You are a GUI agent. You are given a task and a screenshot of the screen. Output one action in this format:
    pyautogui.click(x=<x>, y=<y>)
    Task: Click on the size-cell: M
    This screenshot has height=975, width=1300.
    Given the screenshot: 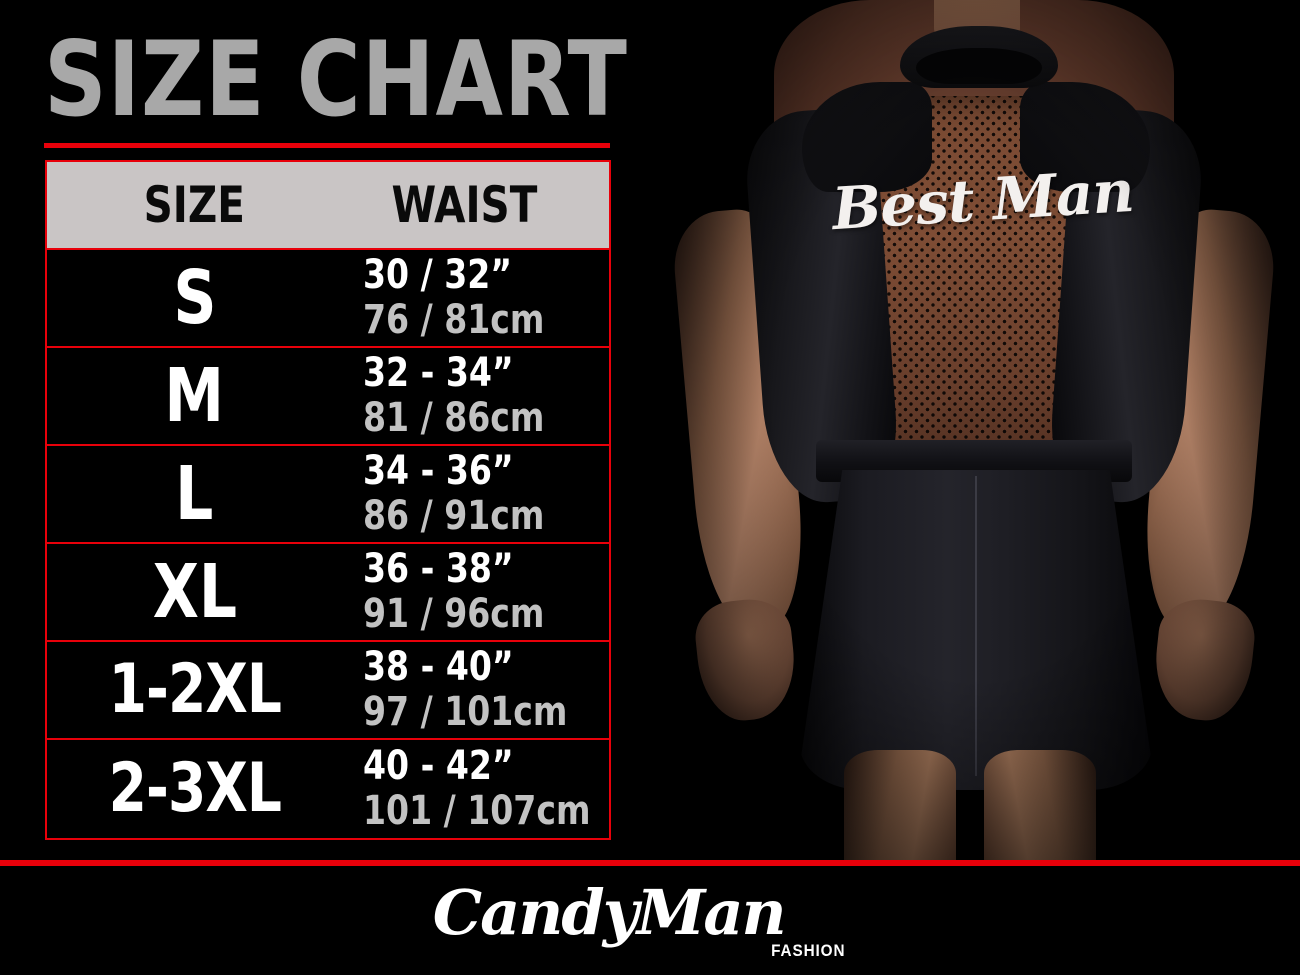 What is the action you would take?
    pyautogui.click(x=197, y=396)
    